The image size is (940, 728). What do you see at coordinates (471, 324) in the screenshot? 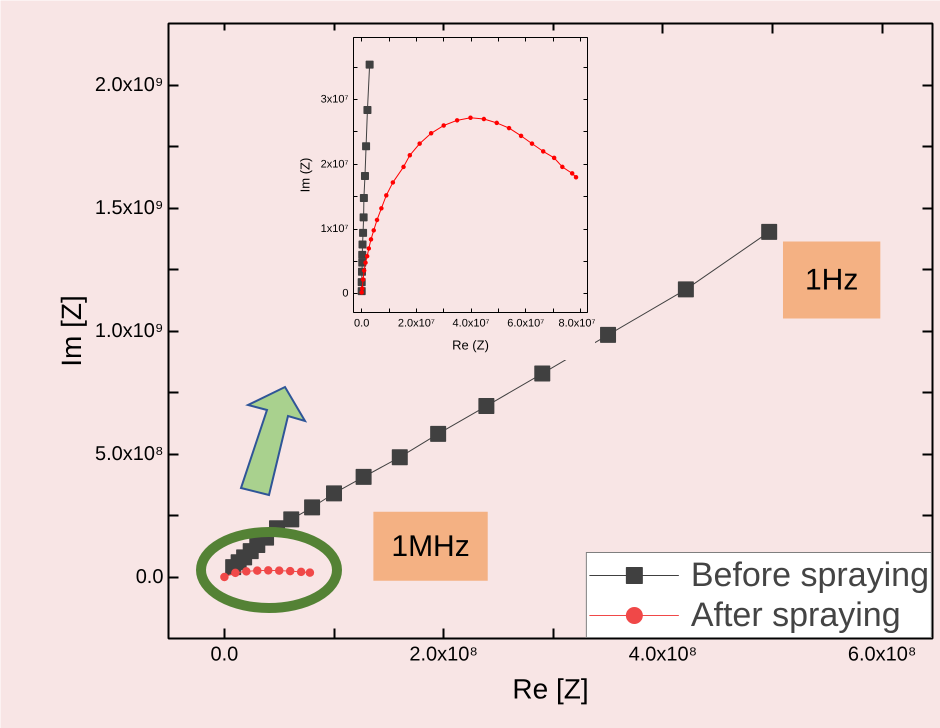
I see `x-tick-label: 4.0x10⁷` at bounding box center [471, 324].